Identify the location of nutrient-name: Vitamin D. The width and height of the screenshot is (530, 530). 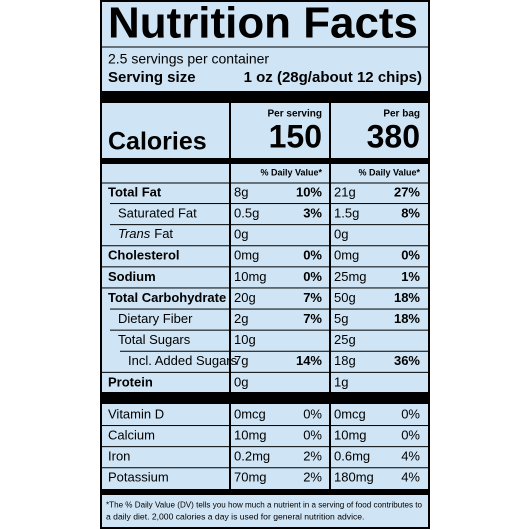
(136, 413).